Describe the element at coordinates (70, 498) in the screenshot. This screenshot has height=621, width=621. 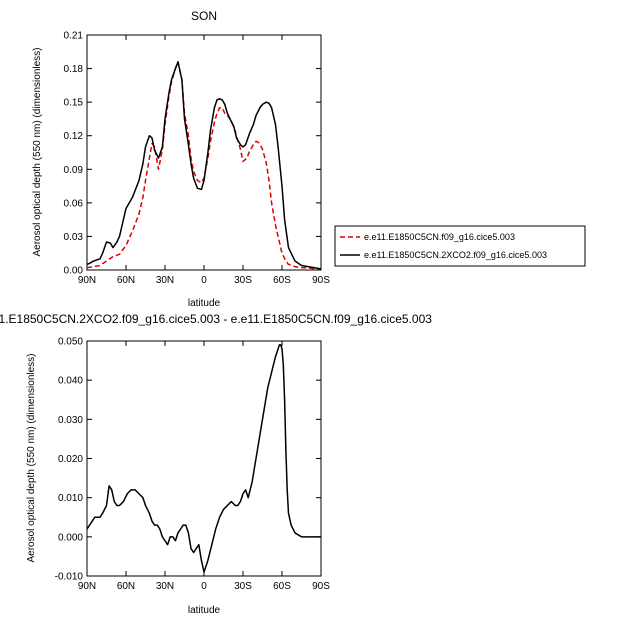
I see `y-tick-label: 0.010` at that location.